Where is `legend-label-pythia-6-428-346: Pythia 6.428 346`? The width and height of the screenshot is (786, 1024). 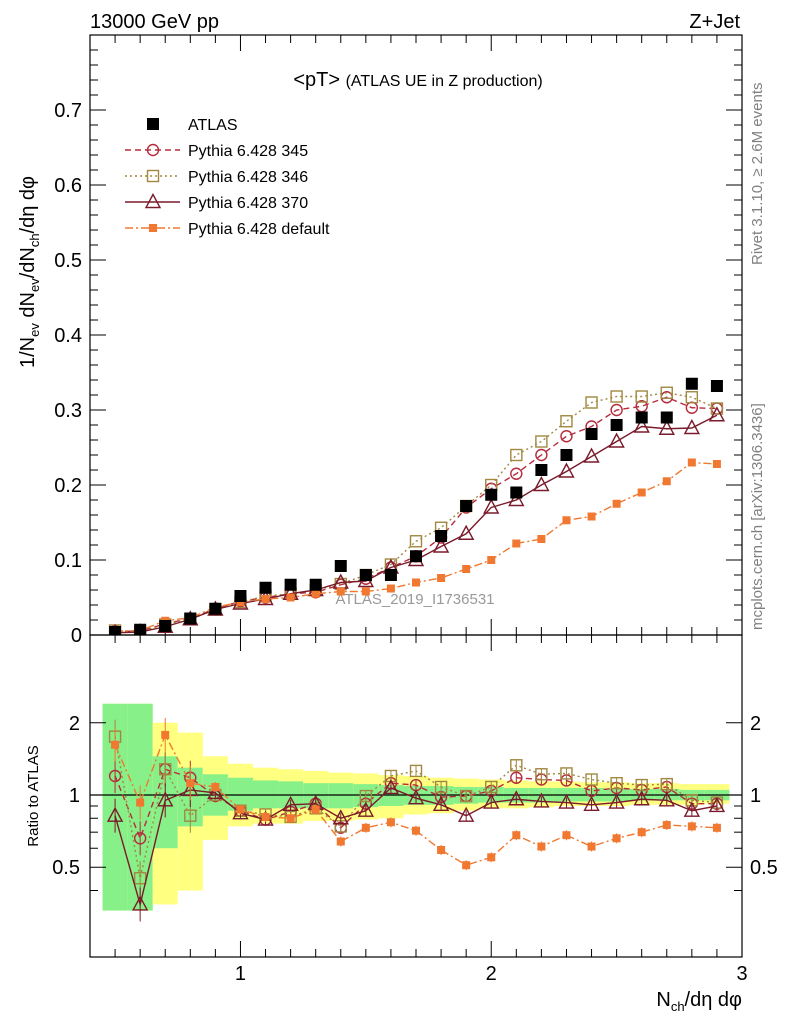
legend-label-pythia-6-428-346: Pythia 6.428 346 is located at coordinates (248, 177).